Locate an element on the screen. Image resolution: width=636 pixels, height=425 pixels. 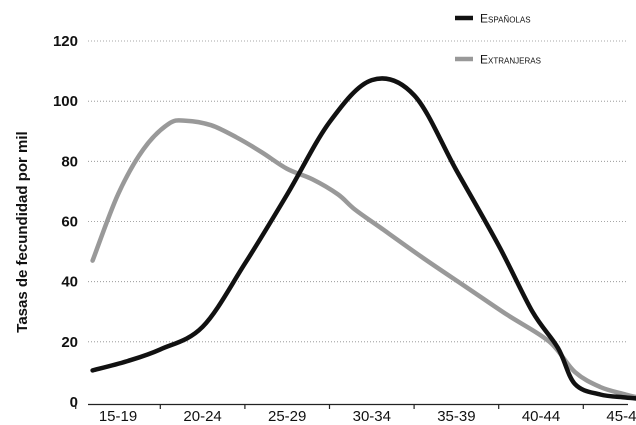
y-tick-labels: 0 20 40 60 80 100 120 is located at coordinates (65, 222).